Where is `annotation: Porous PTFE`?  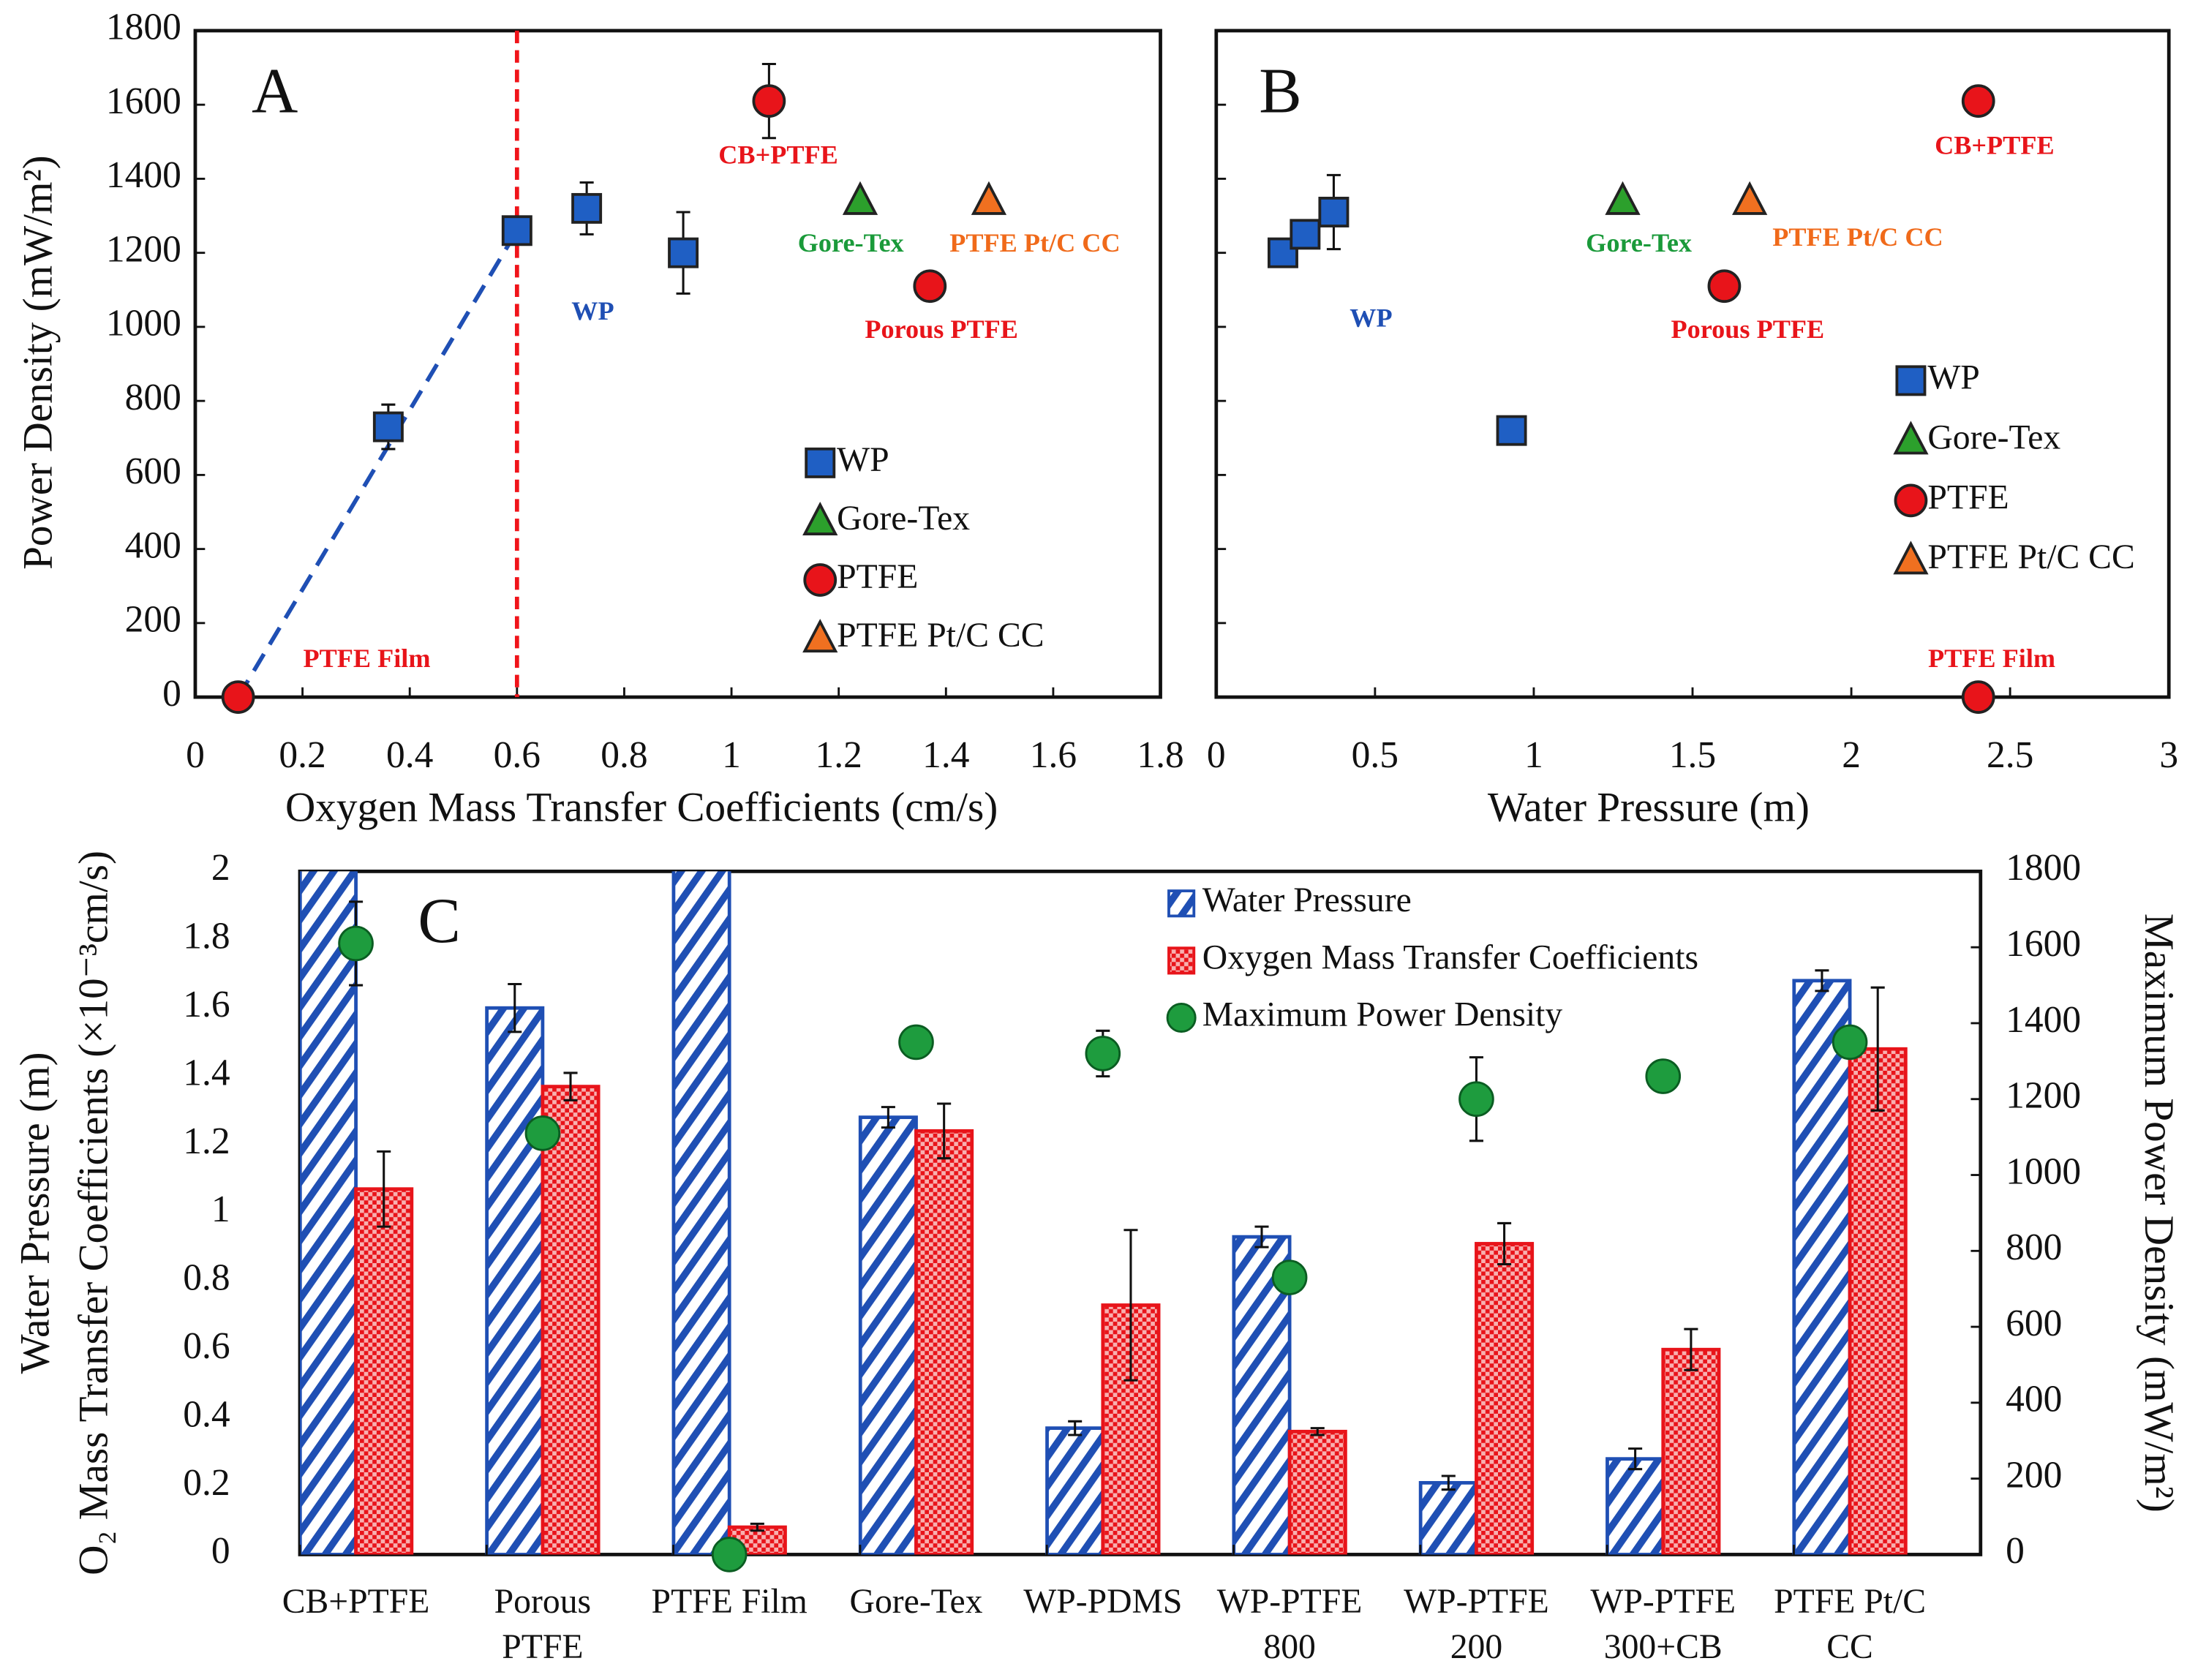 annotation: Porous PTFE is located at coordinates (941, 329).